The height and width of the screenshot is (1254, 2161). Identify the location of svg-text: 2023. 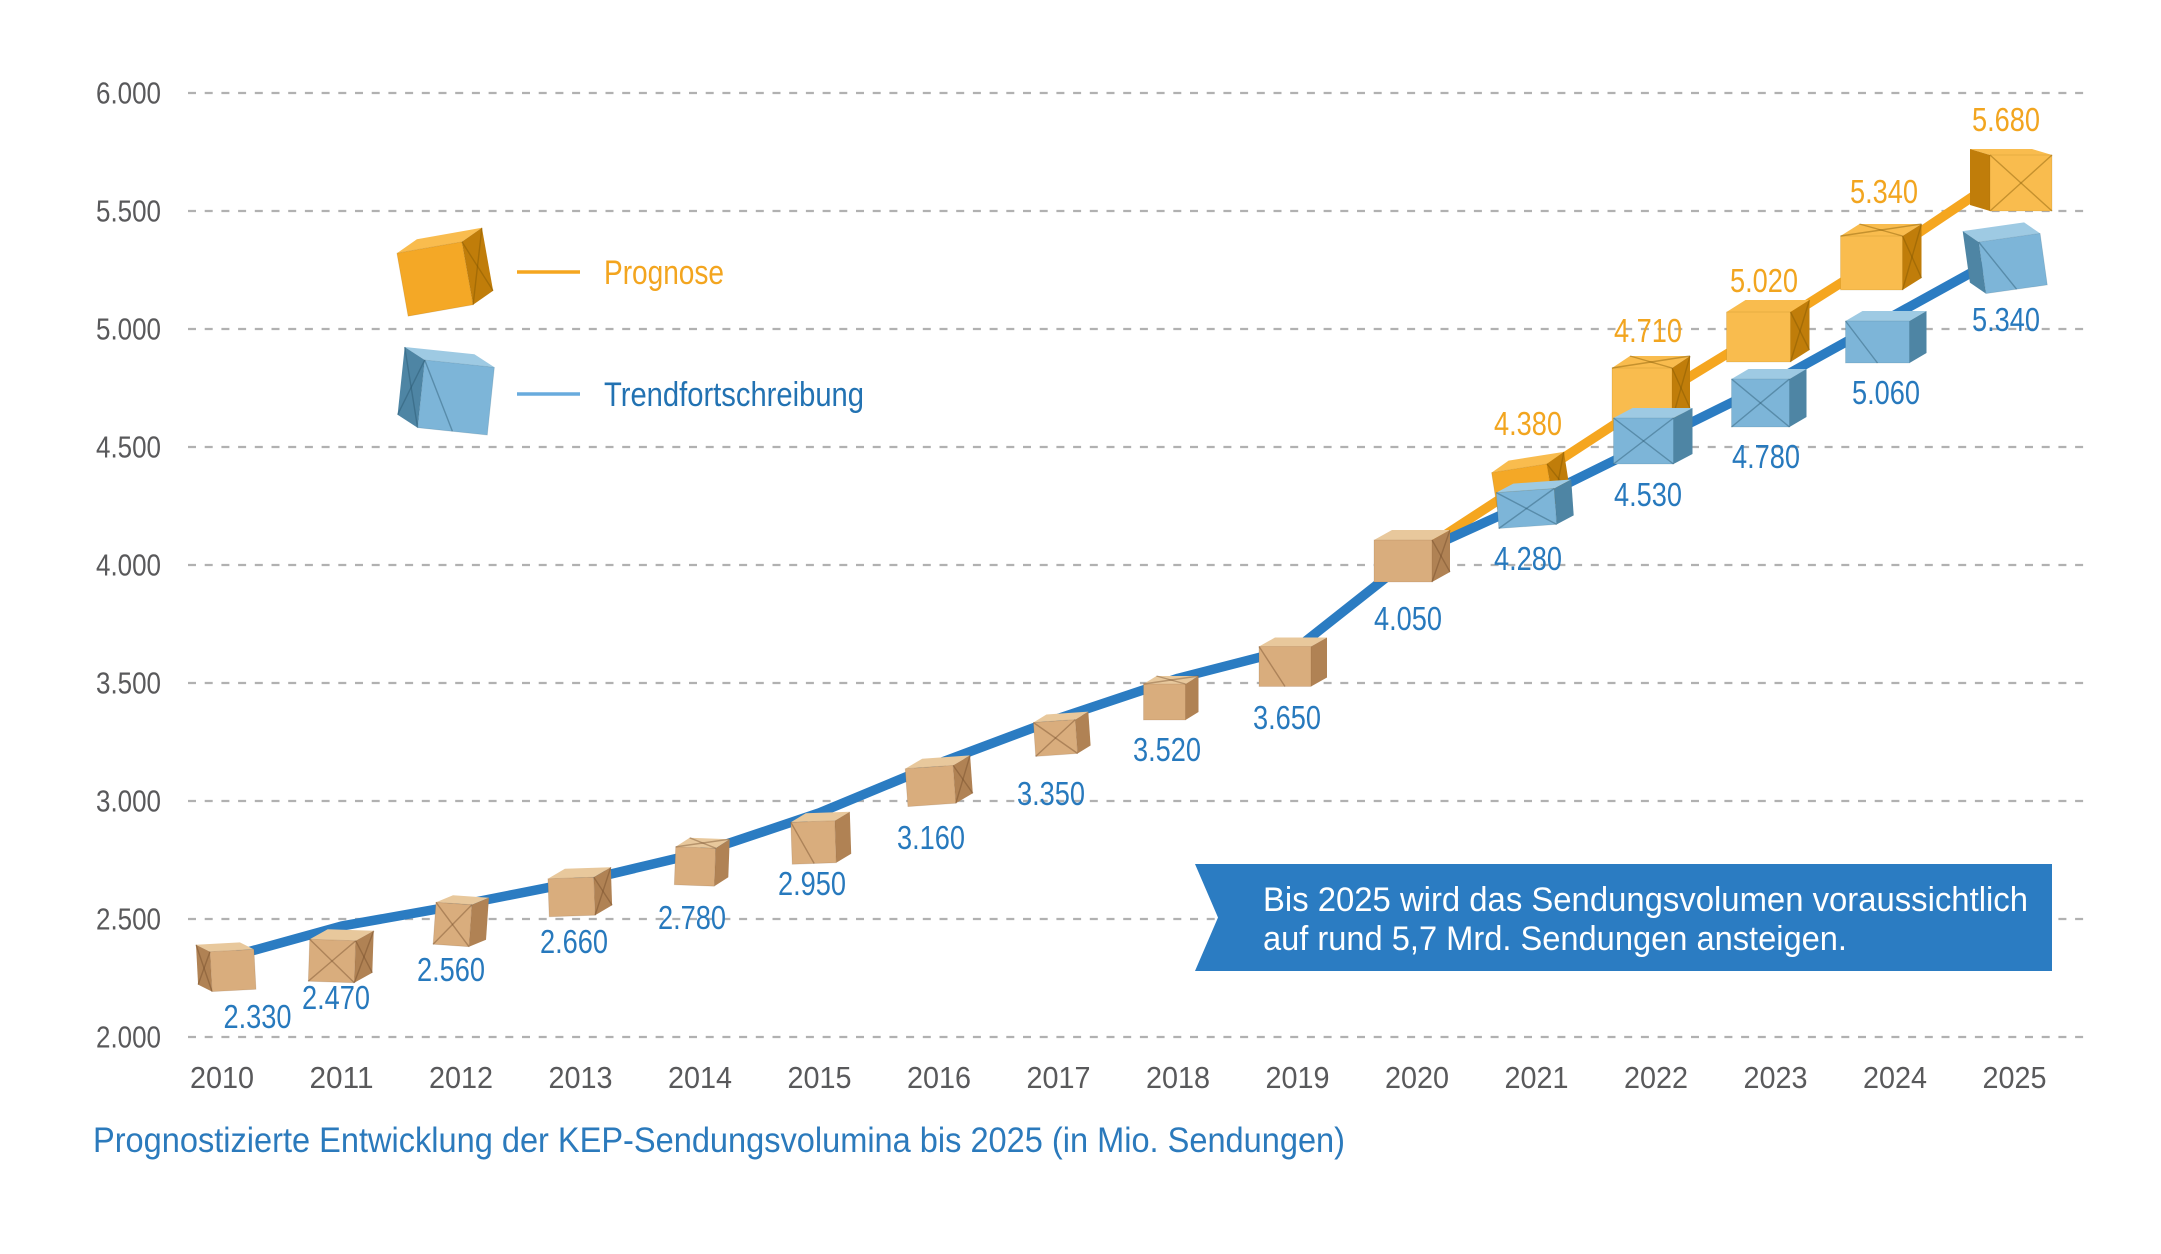
(1776, 1078).